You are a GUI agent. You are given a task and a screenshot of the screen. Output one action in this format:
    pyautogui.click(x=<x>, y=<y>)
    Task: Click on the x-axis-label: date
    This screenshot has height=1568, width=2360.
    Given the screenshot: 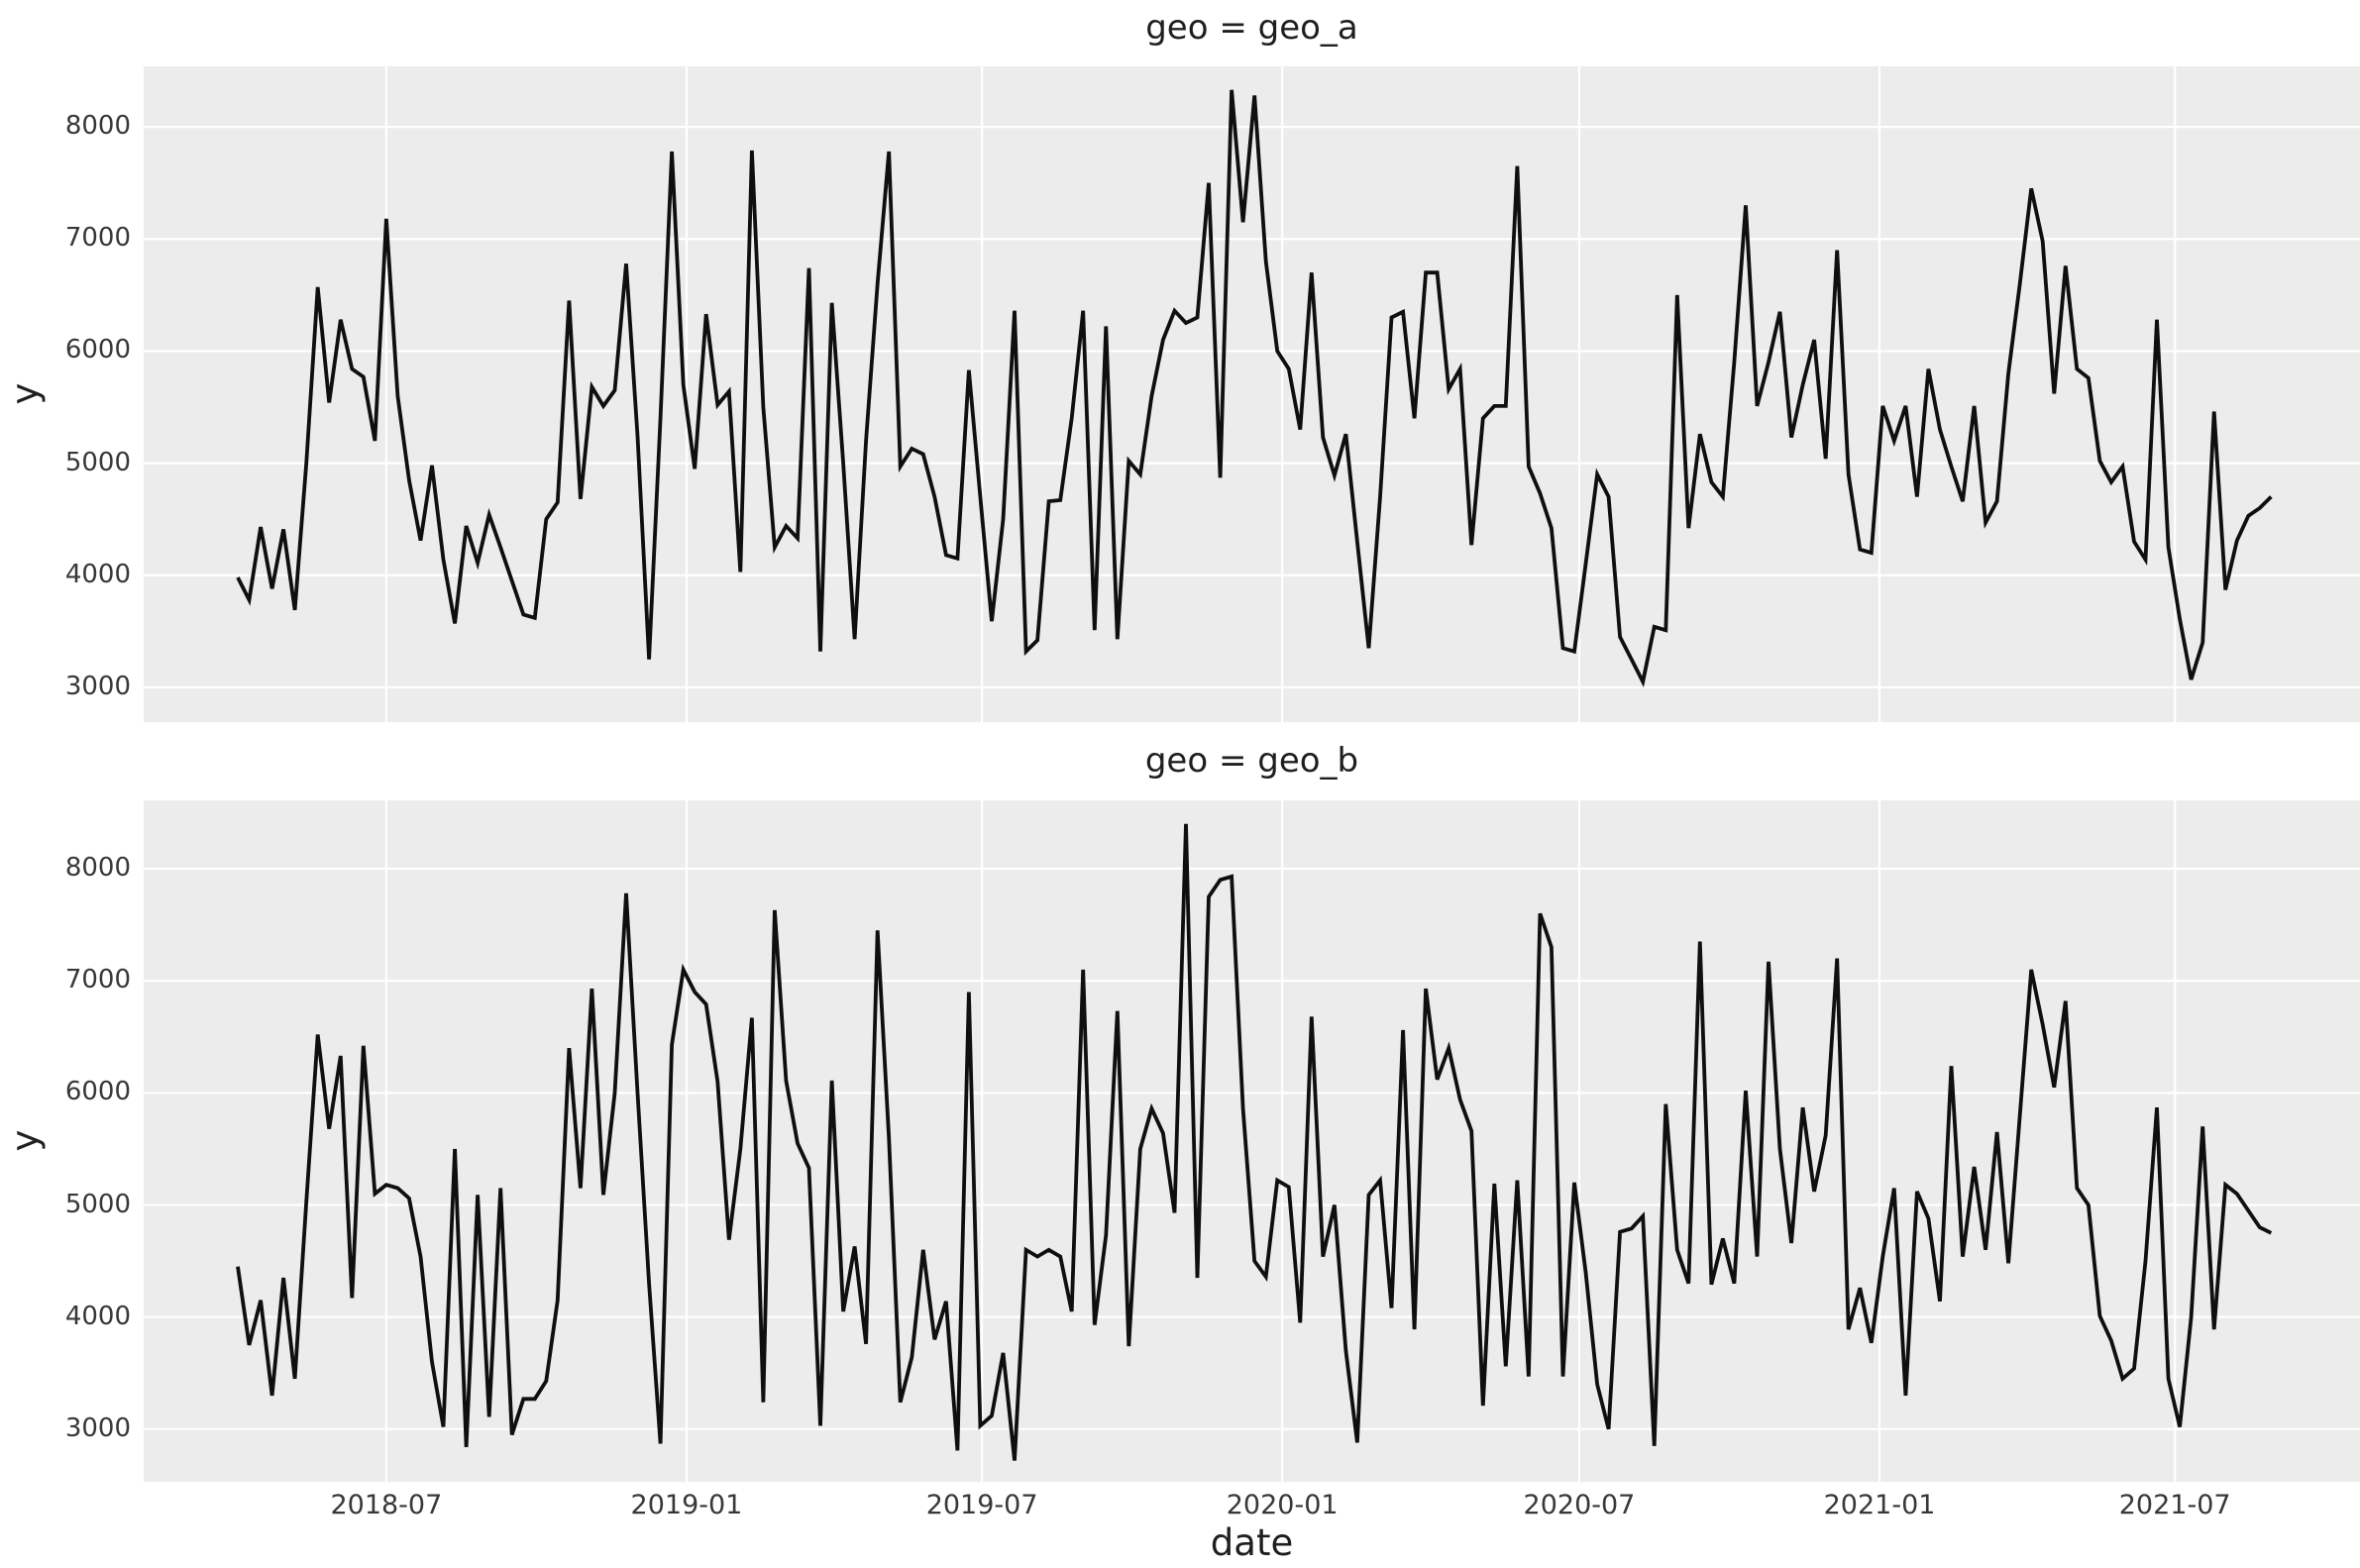 What is the action you would take?
    pyautogui.click(x=1252, y=1542)
    